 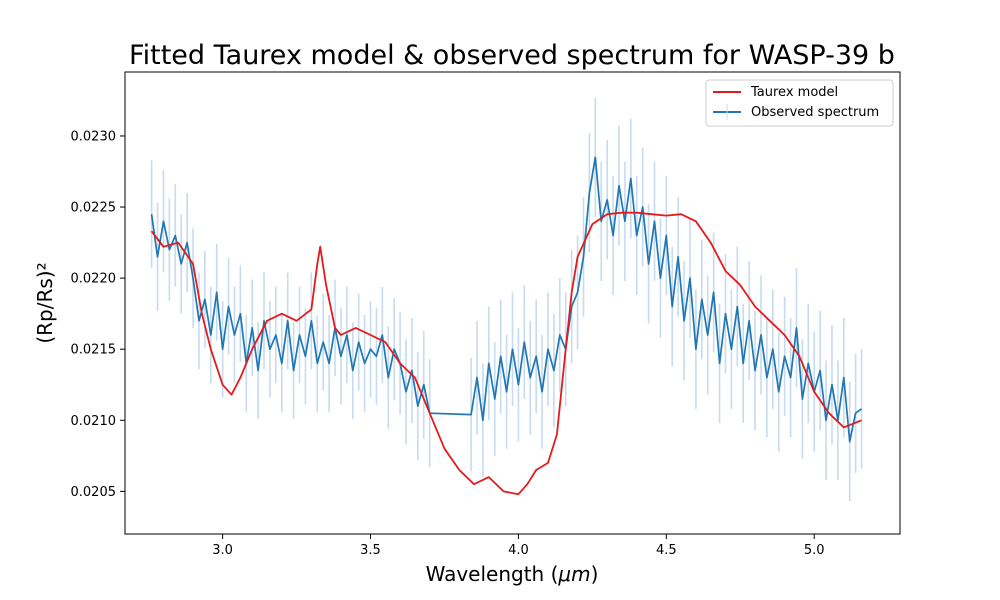 What do you see at coordinates (94, 208) in the screenshot?
I see `y-tick-label: 0.0225` at bounding box center [94, 208].